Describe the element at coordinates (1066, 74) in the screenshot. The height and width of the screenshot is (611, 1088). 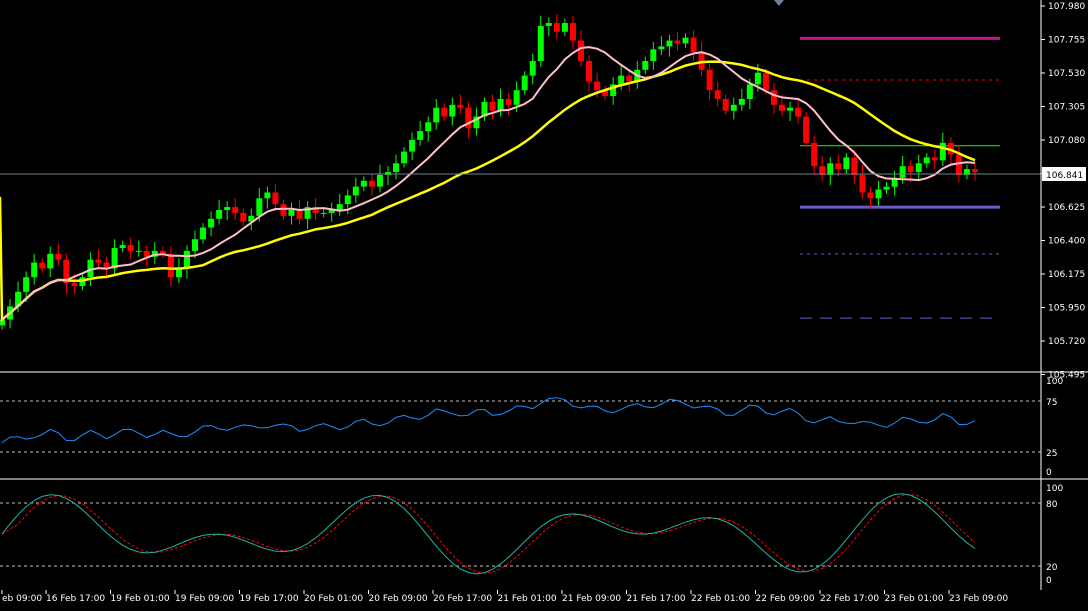
I see `price-axis-label: 107.530` at that location.